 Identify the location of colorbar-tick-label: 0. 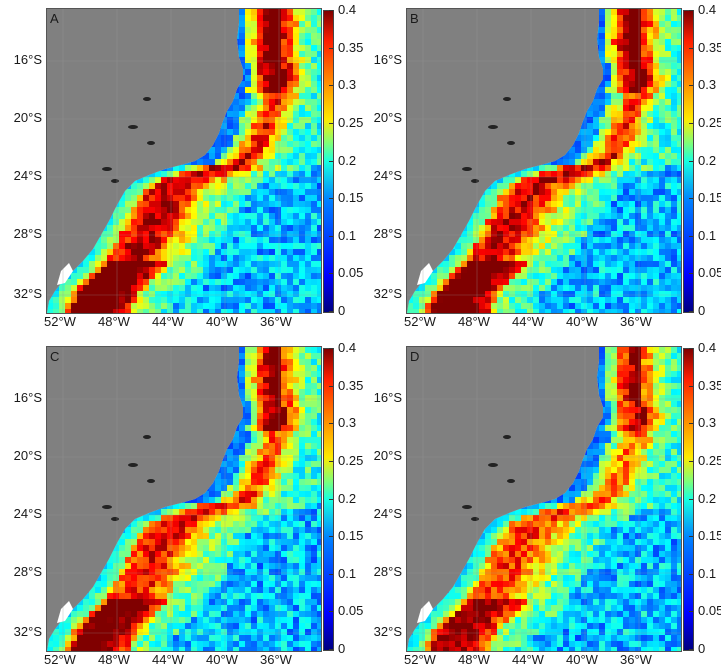
(702, 648).